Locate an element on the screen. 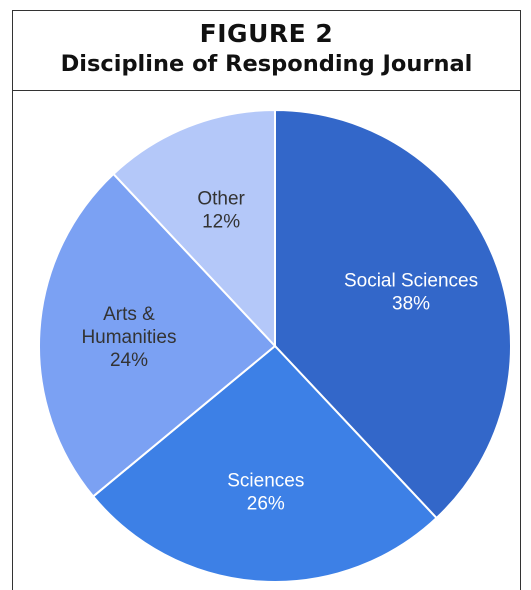 The height and width of the screenshot is (590, 531). pie-value-label: 26% is located at coordinates (266, 504).